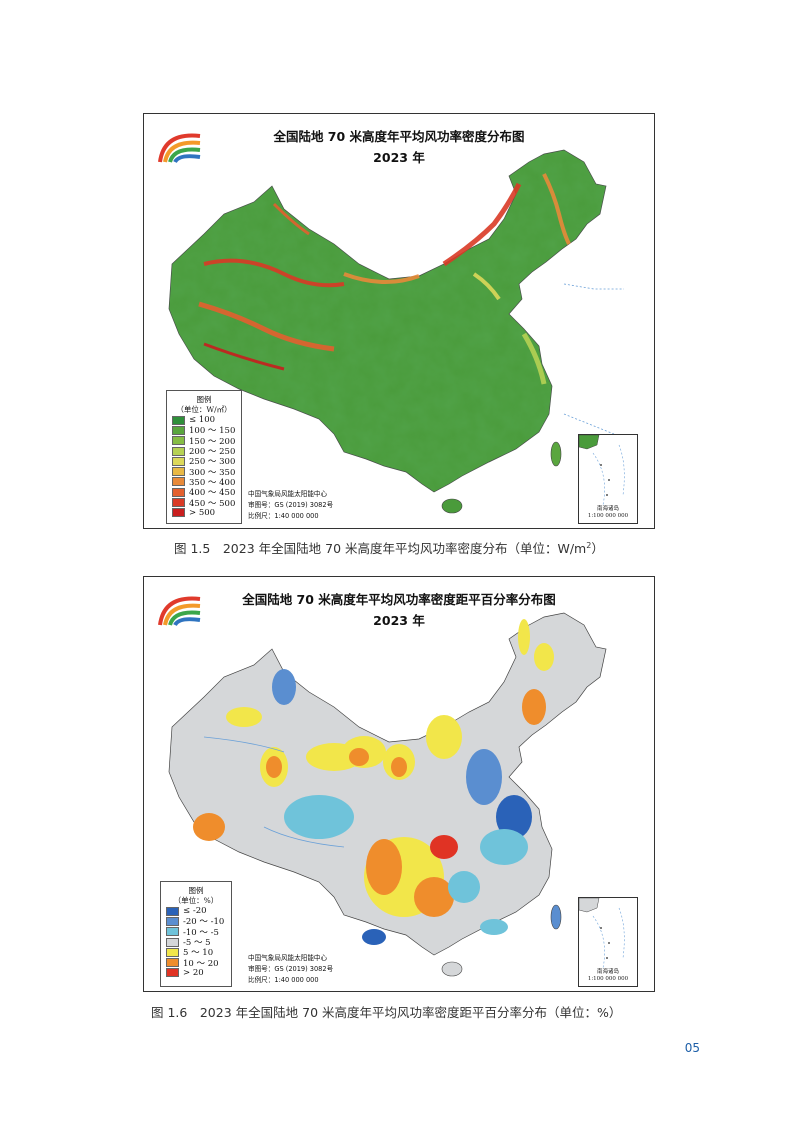  Describe the element at coordinates (692, 1048) in the screenshot. I see `page-number: 05` at that location.